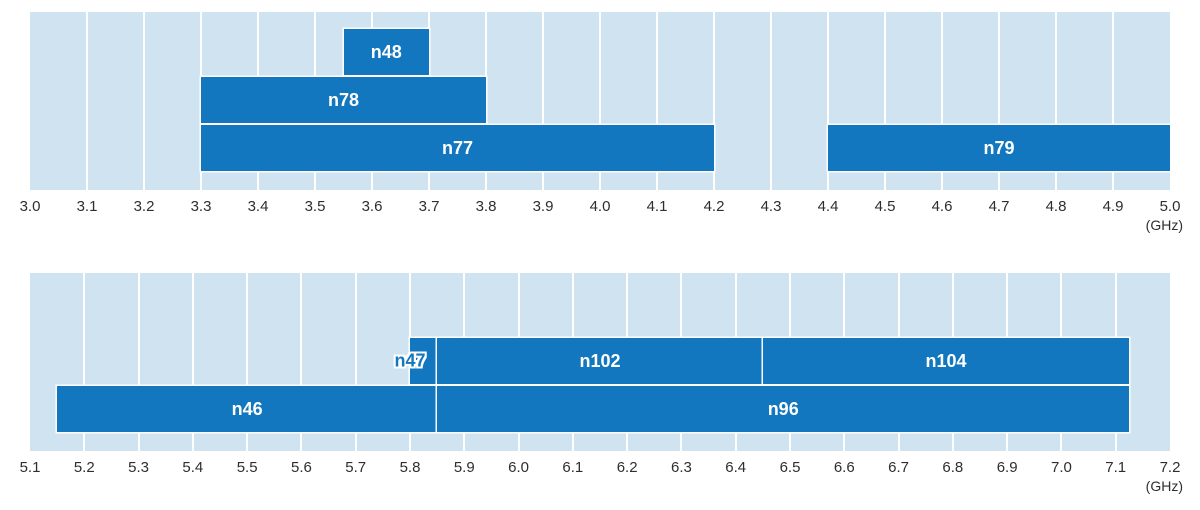 This screenshot has width=1200, height=510. Describe the element at coordinates (315, 206) in the screenshot. I see `axis-tick-label: 3.5` at that location.